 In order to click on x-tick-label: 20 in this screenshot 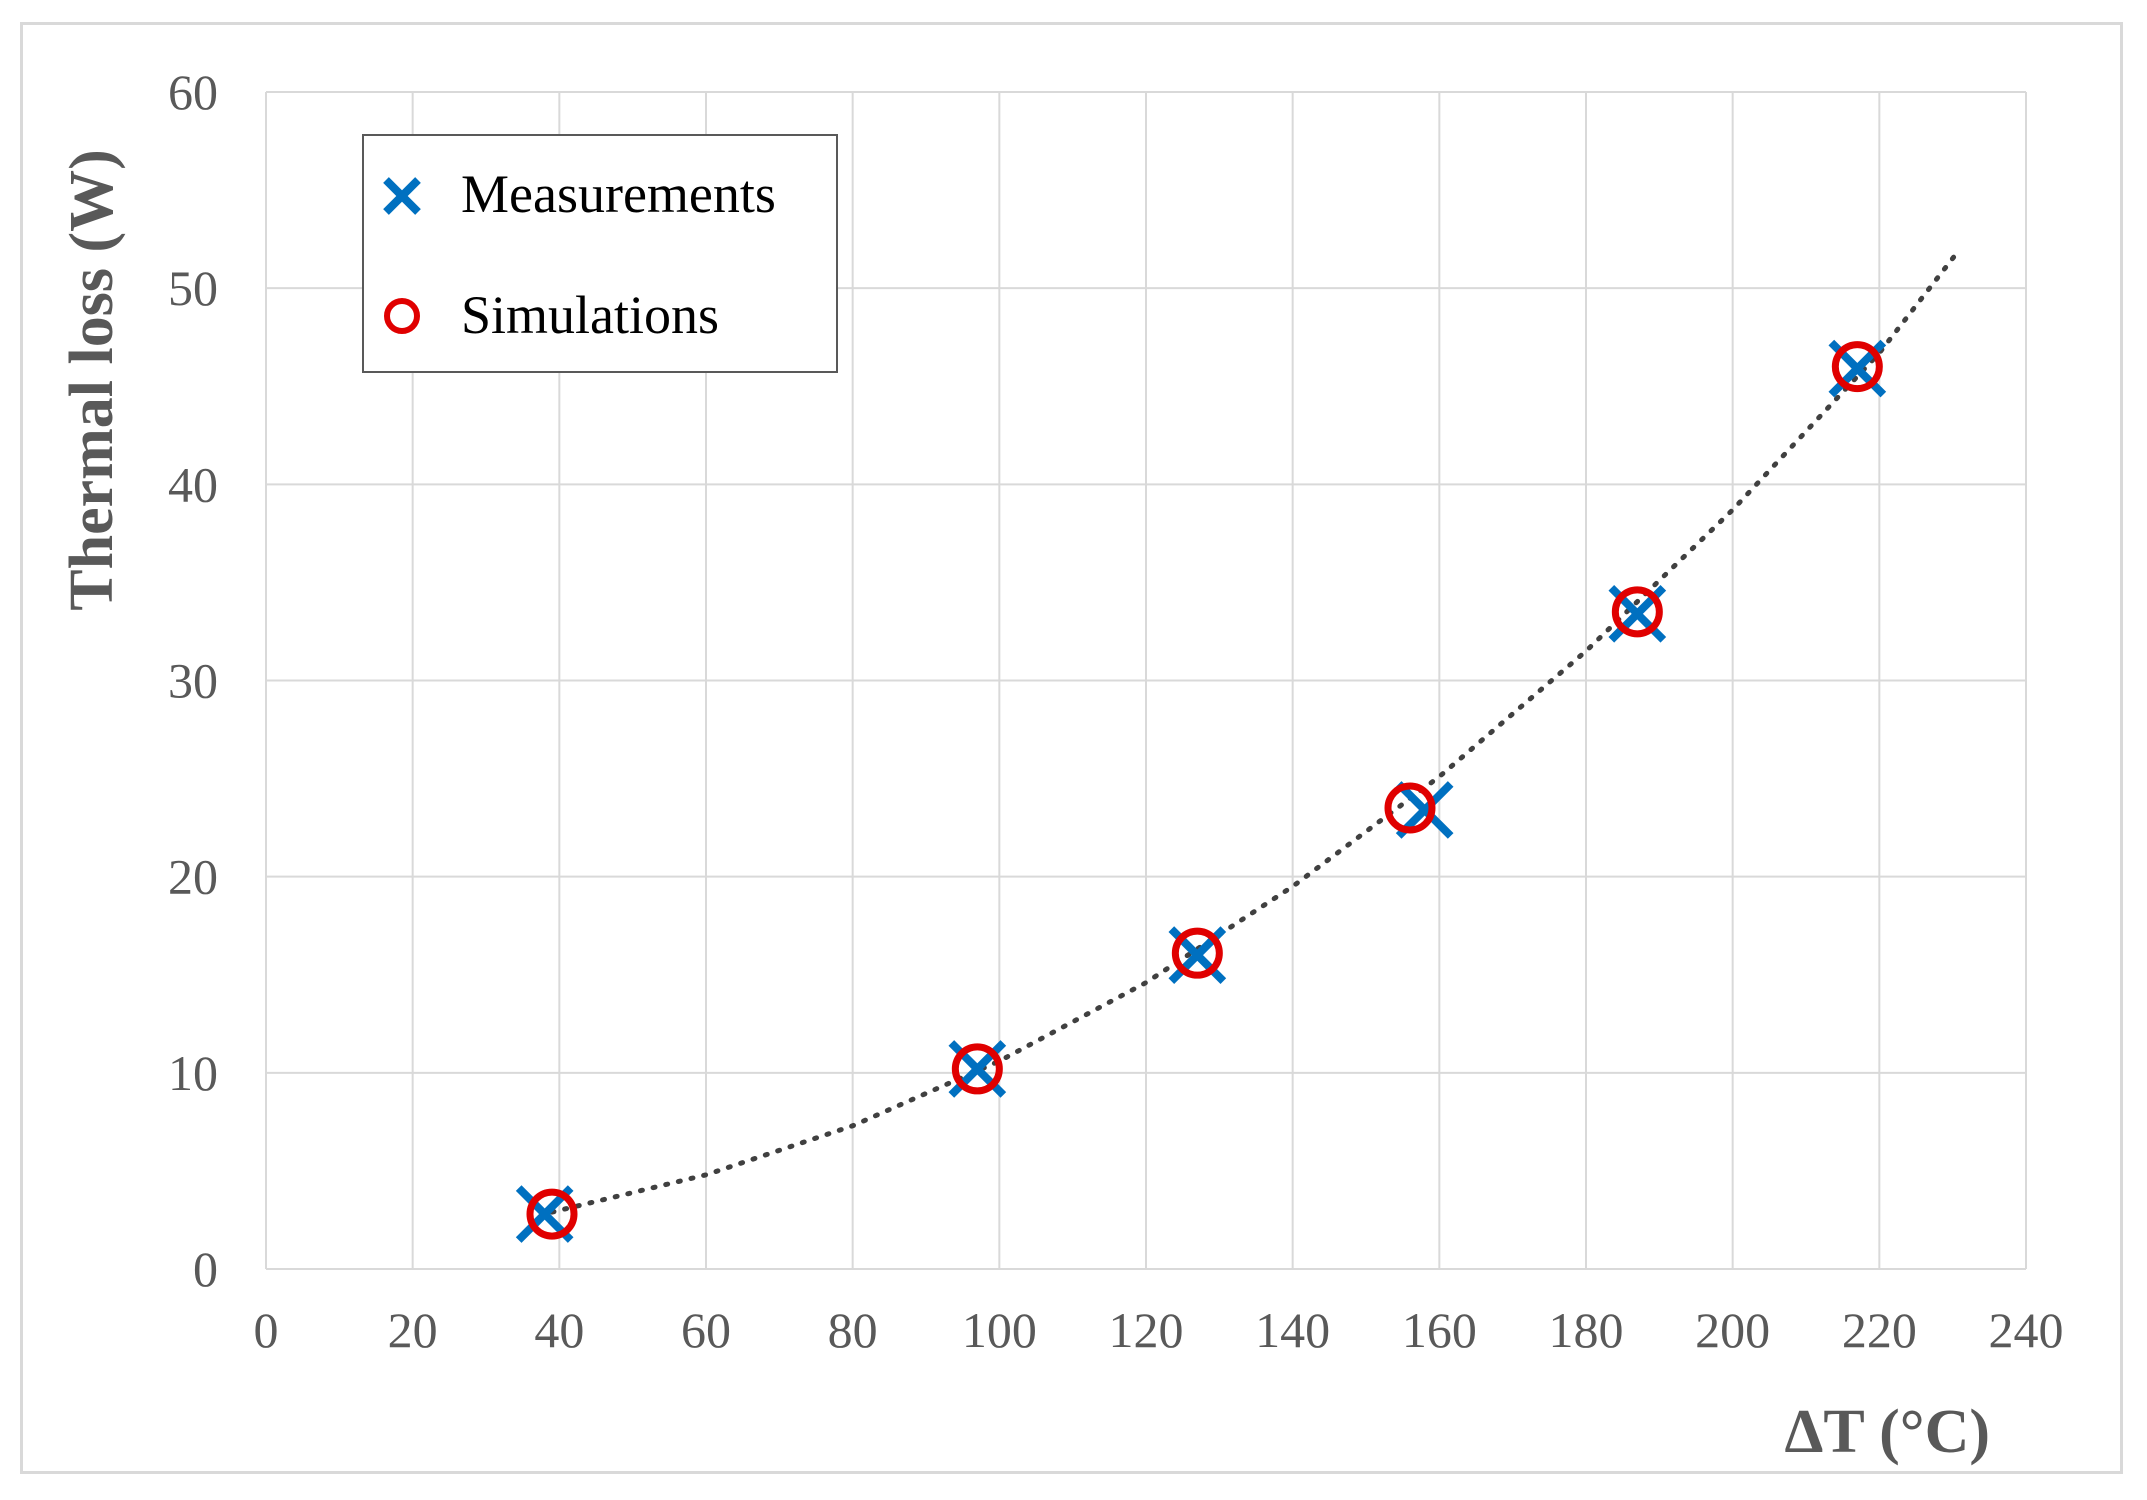, I will do `click(413, 1330)`.